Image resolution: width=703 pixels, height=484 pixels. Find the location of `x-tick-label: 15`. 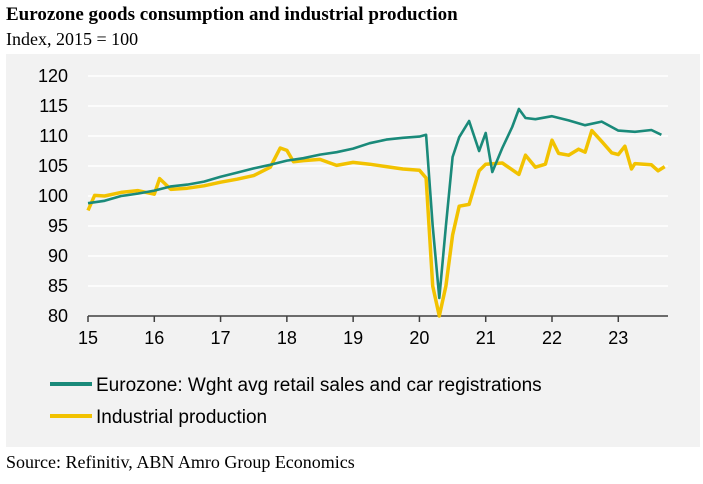

x-tick-label: 15 is located at coordinates (88, 338).